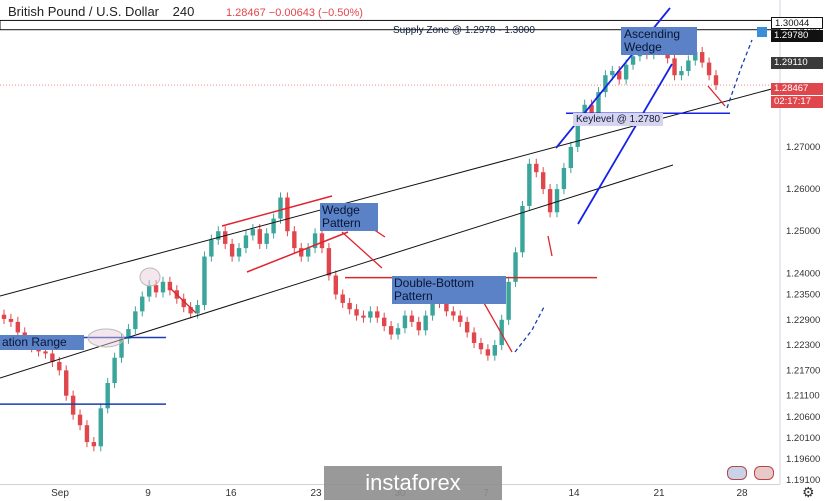 Image resolution: width=825 pixels, height=501 pixels. I want to click on x-tick-label: Sep, so click(60, 493).